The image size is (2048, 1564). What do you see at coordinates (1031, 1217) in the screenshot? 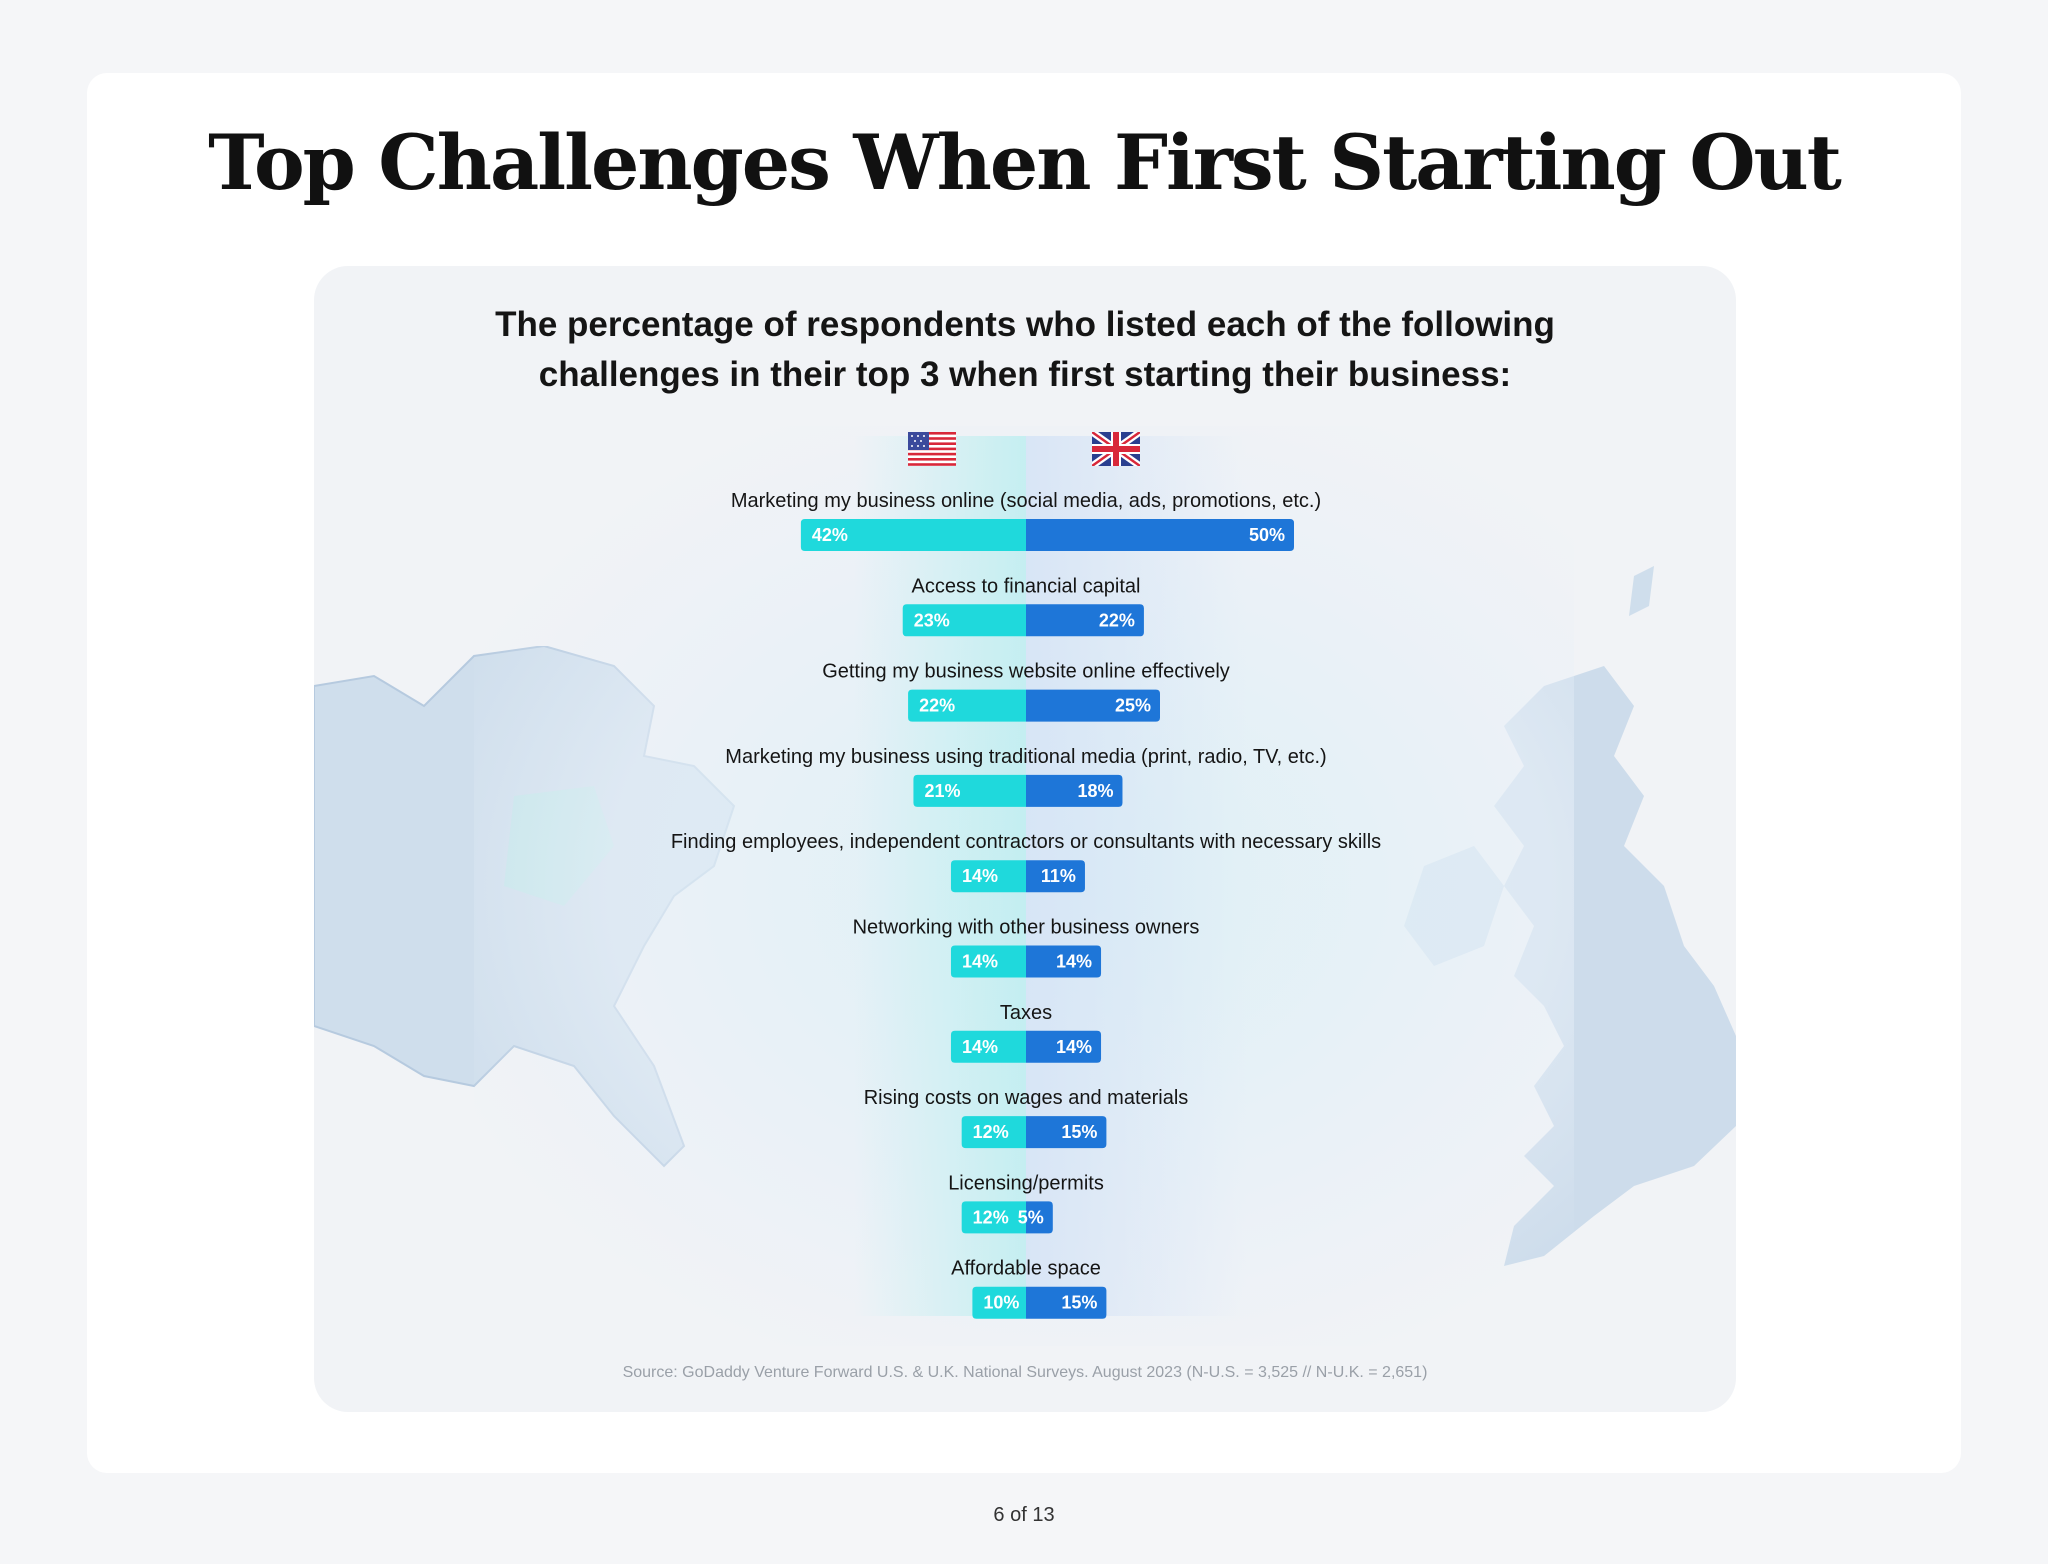
I see `uk-value-label: 5%` at bounding box center [1031, 1217].